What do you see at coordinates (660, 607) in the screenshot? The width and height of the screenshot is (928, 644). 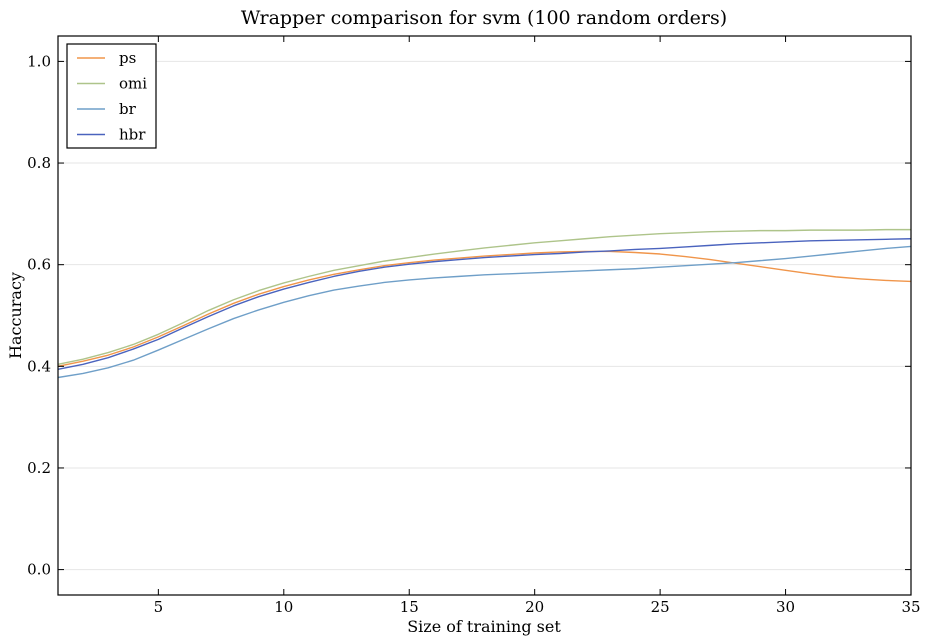 I see `x-tick-label: 25` at bounding box center [660, 607].